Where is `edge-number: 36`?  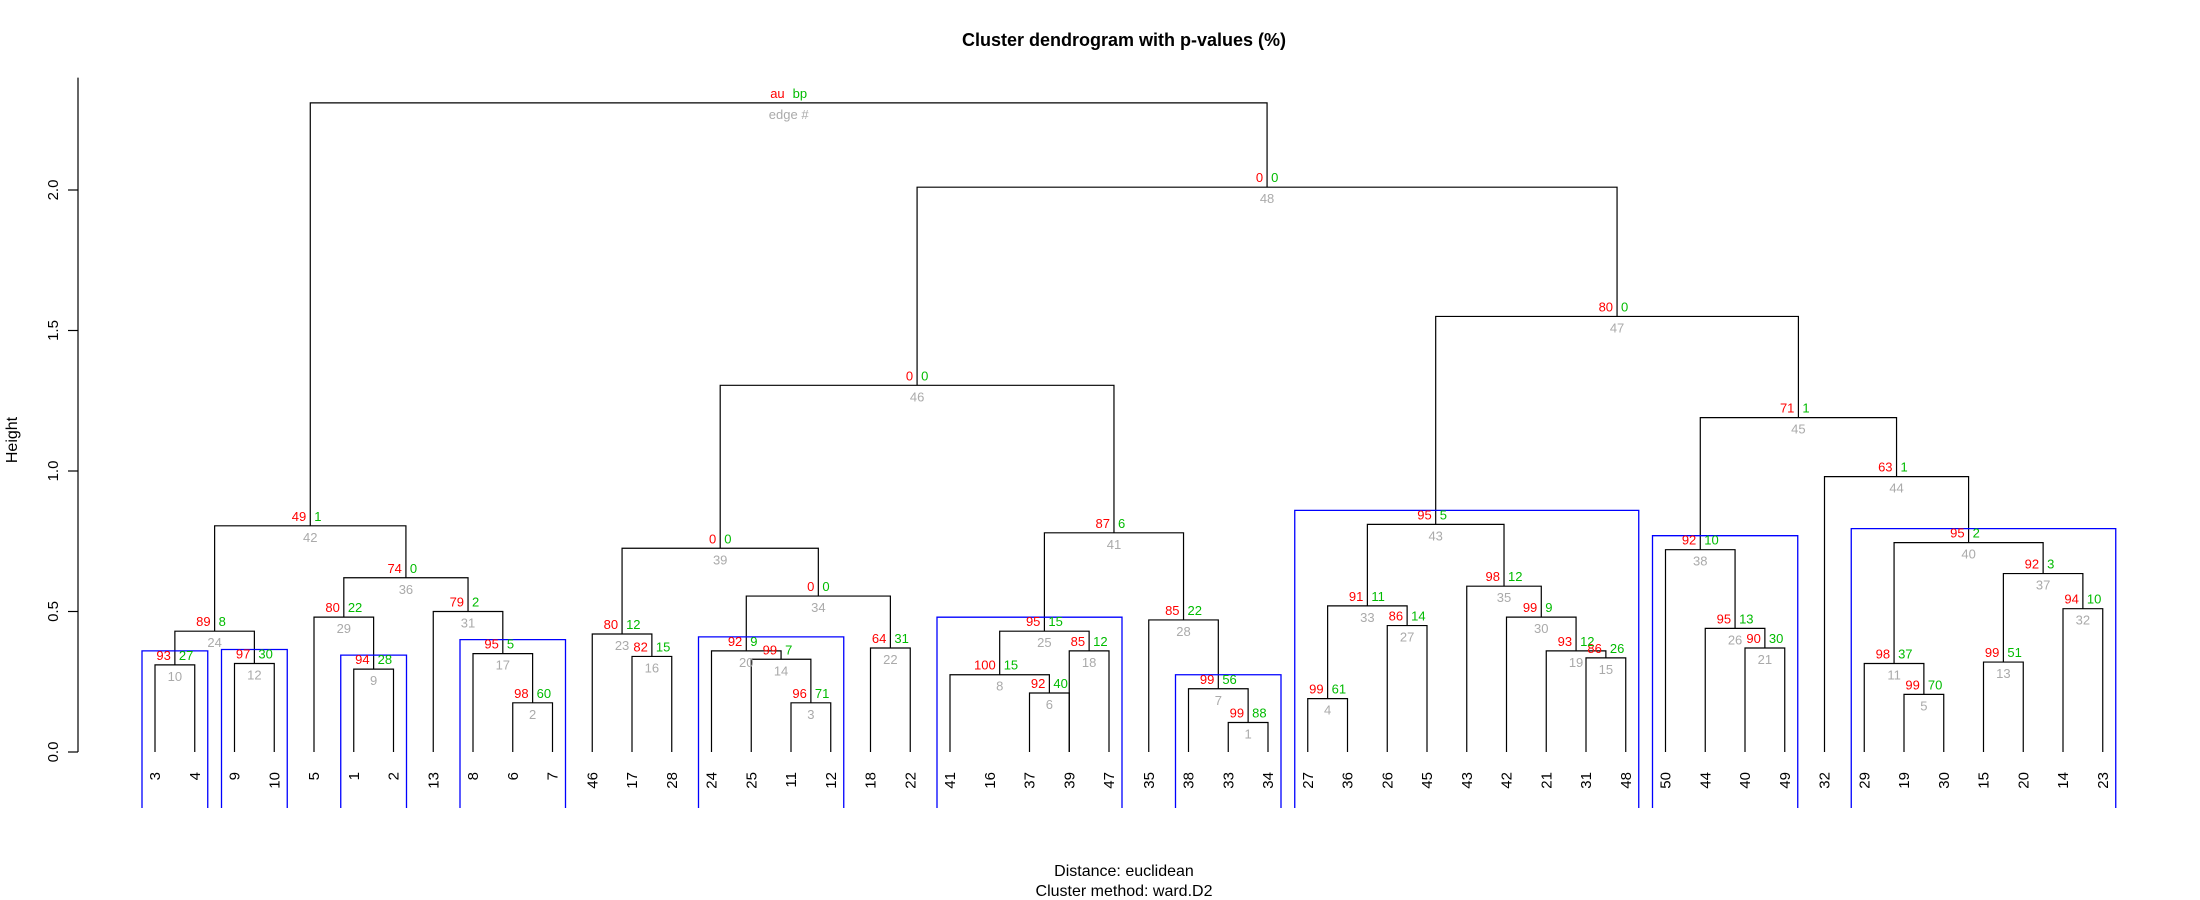 edge-number: 36 is located at coordinates (406, 589).